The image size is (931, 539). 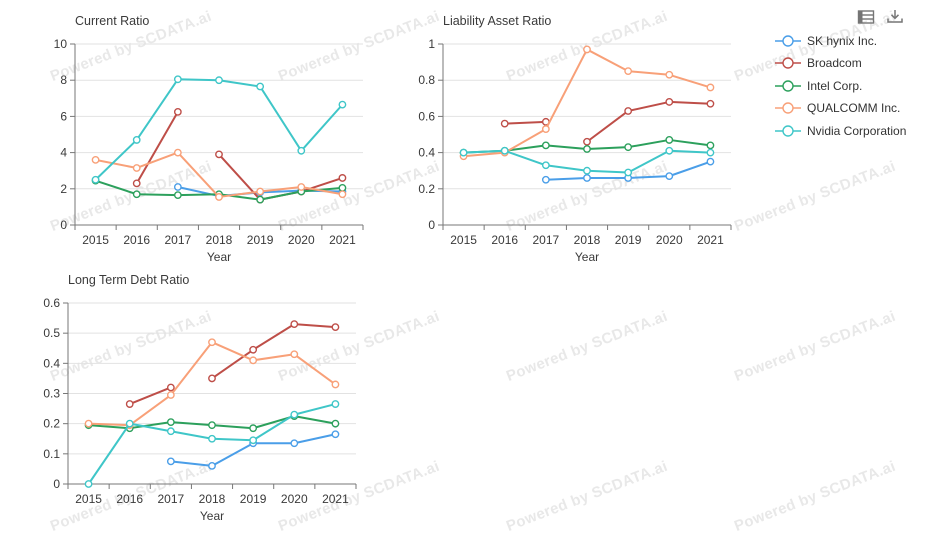 What do you see at coordinates (546, 240) in the screenshot?
I see `x-tick-label: 2017` at bounding box center [546, 240].